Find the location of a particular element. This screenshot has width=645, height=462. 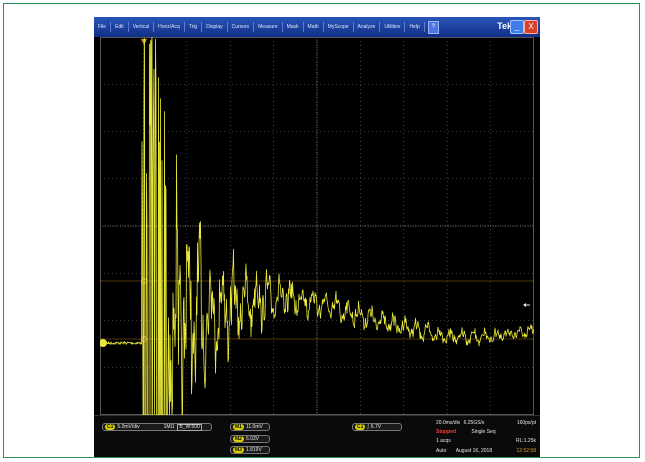

timebase: 20.0ms/div is located at coordinates (448, 423).